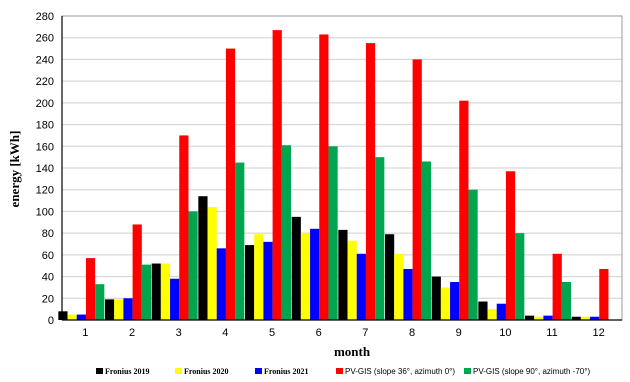 This screenshot has height=382, width=630. Describe the element at coordinates (48, 278) in the screenshot. I see `y-tick-label: 40` at that location.